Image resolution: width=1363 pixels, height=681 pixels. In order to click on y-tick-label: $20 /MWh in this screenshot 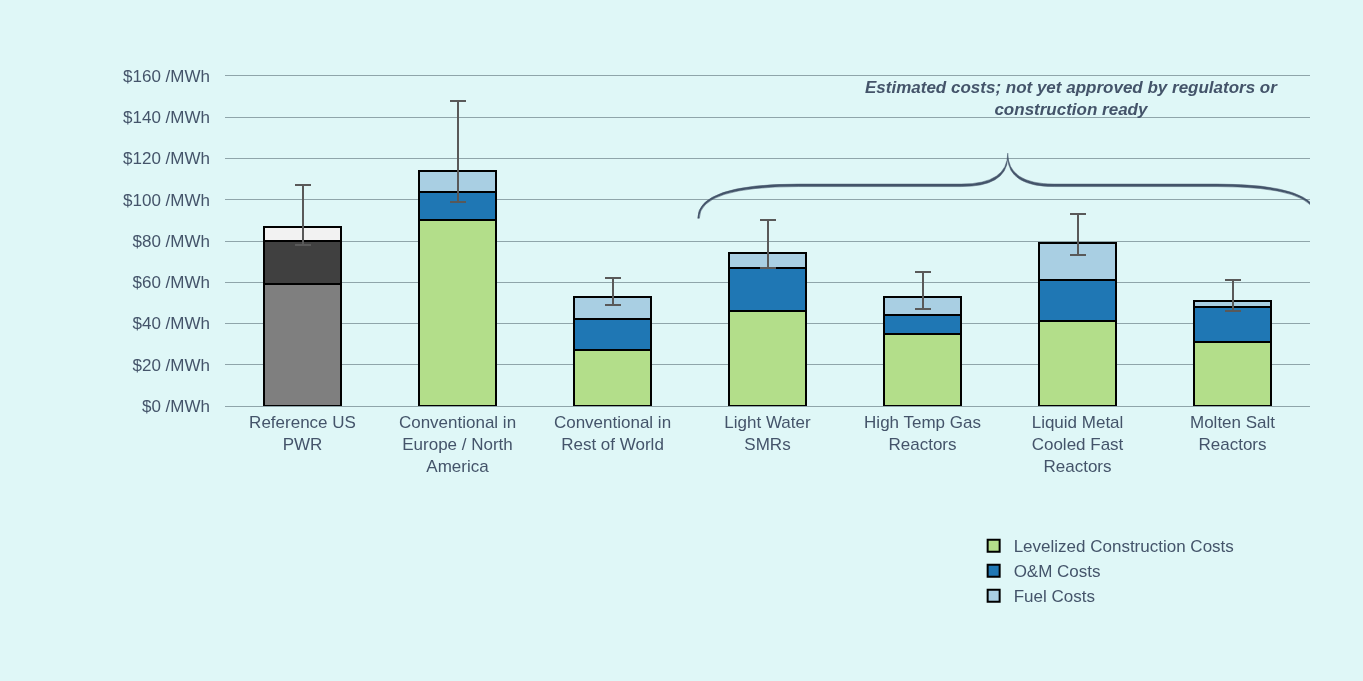, I will do `click(171, 365)`.